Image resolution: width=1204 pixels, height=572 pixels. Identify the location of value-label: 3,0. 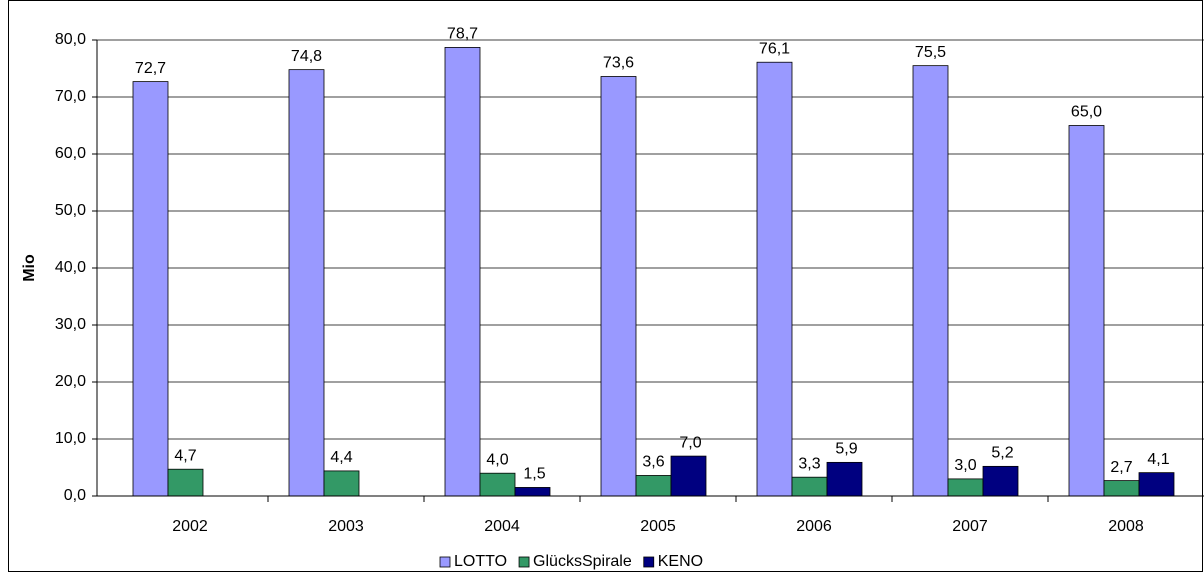
(965, 465).